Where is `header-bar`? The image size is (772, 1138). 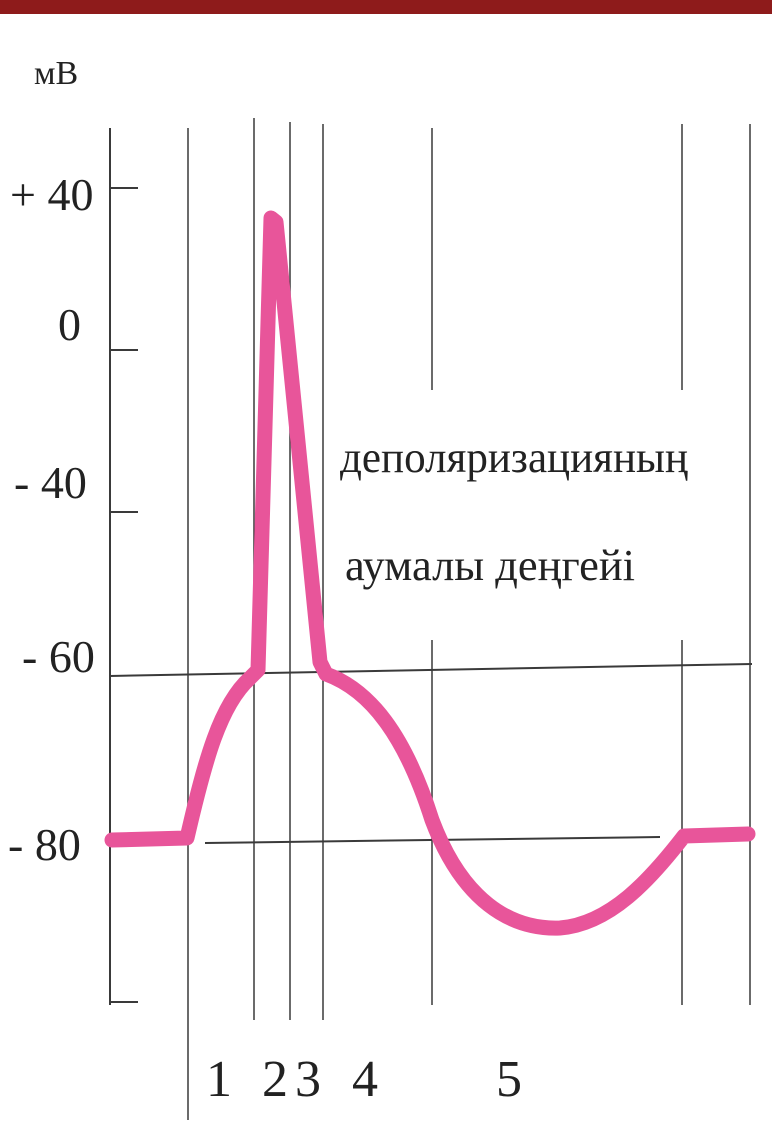
header-bar is located at coordinates (386, 7).